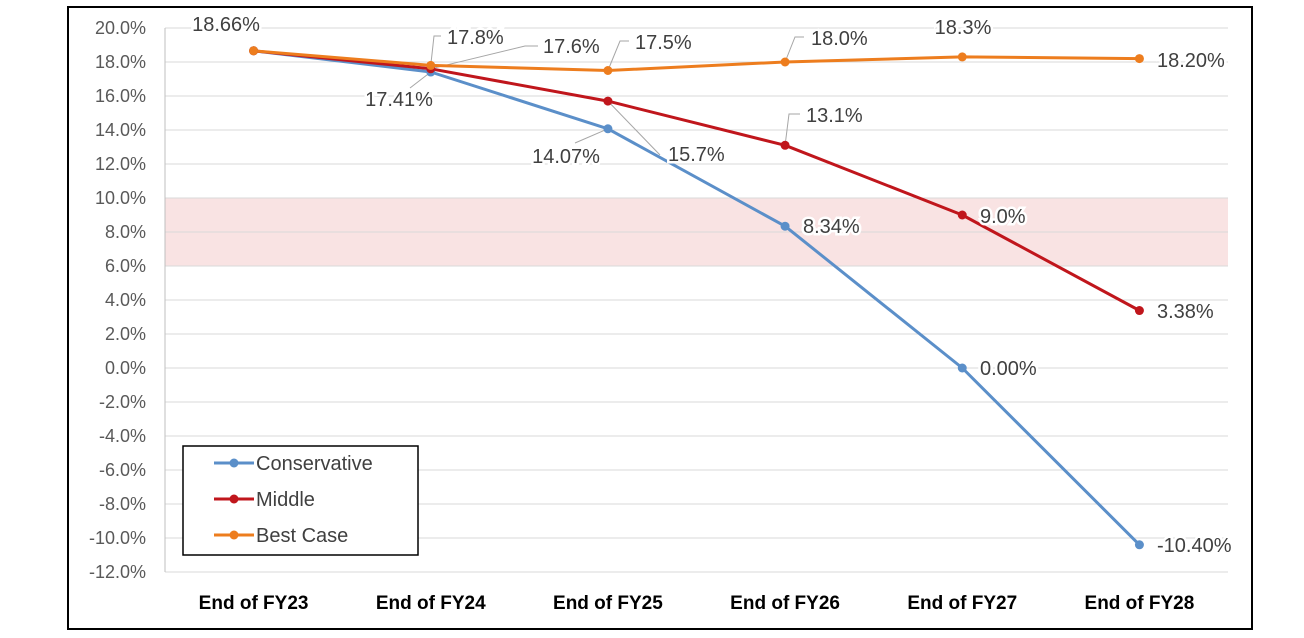 The height and width of the screenshot is (638, 1304). Describe the element at coordinates (571, 47) in the screenshot. I see `data-label-middle: 17.6%` at that location.